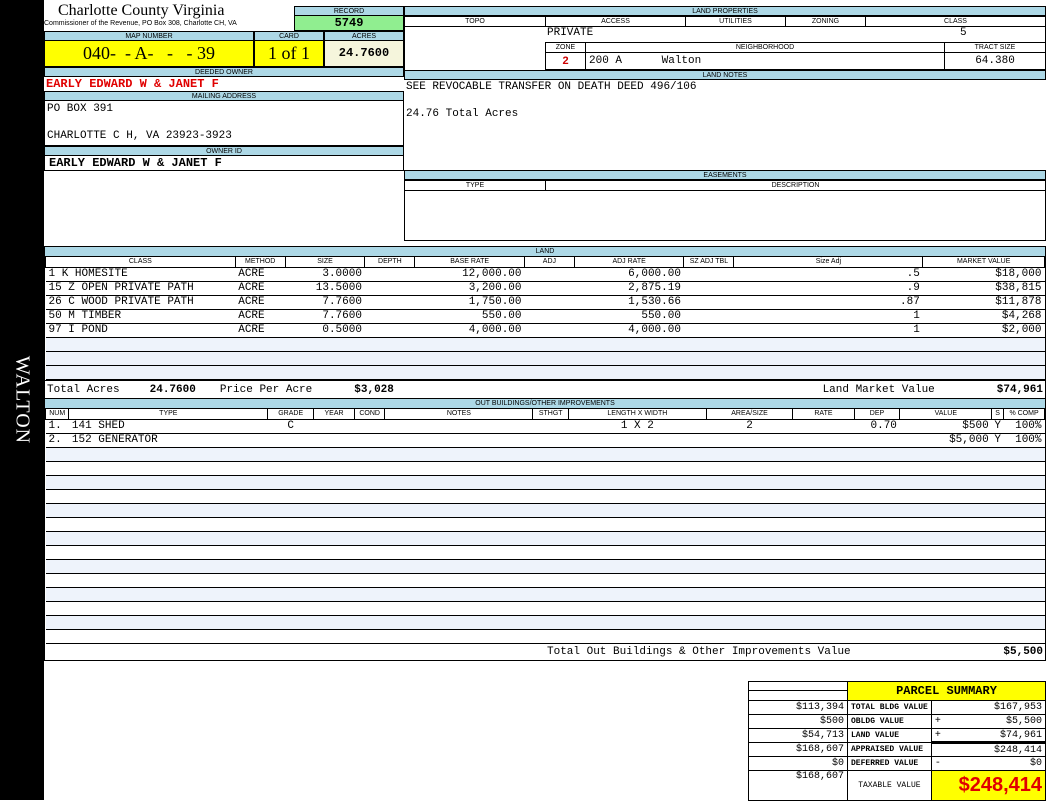  Describe the element at coordinates (725, 11) in the screenshot. I see `land-properties-title: LAND PROPERTIES` at that location.